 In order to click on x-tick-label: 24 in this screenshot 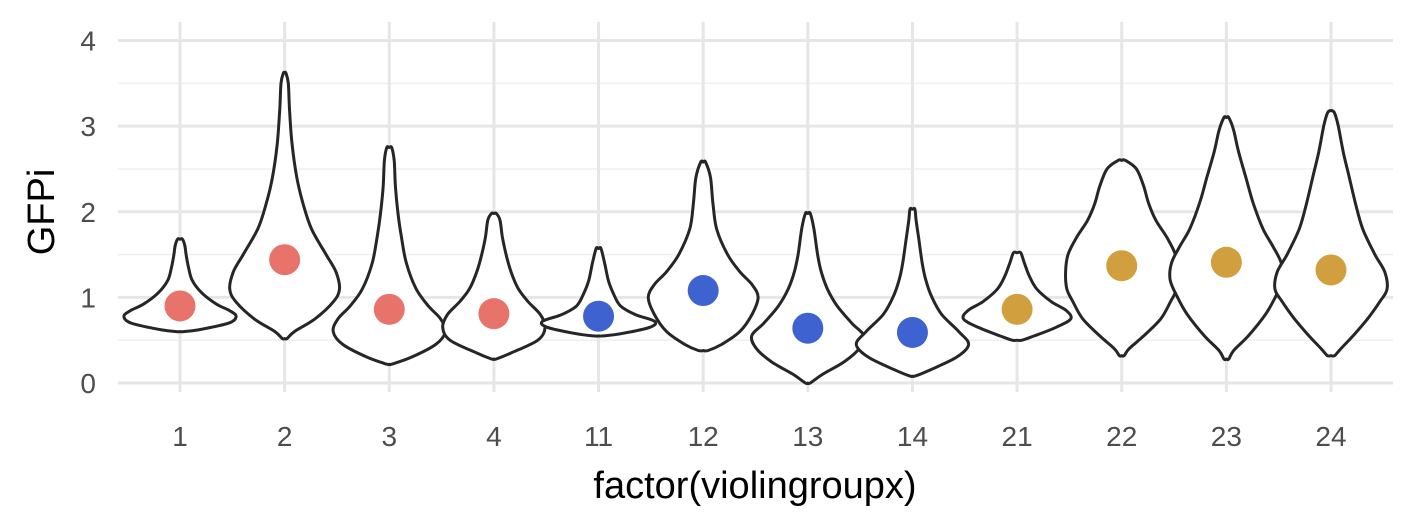, I will do `click(1330, 436)`.